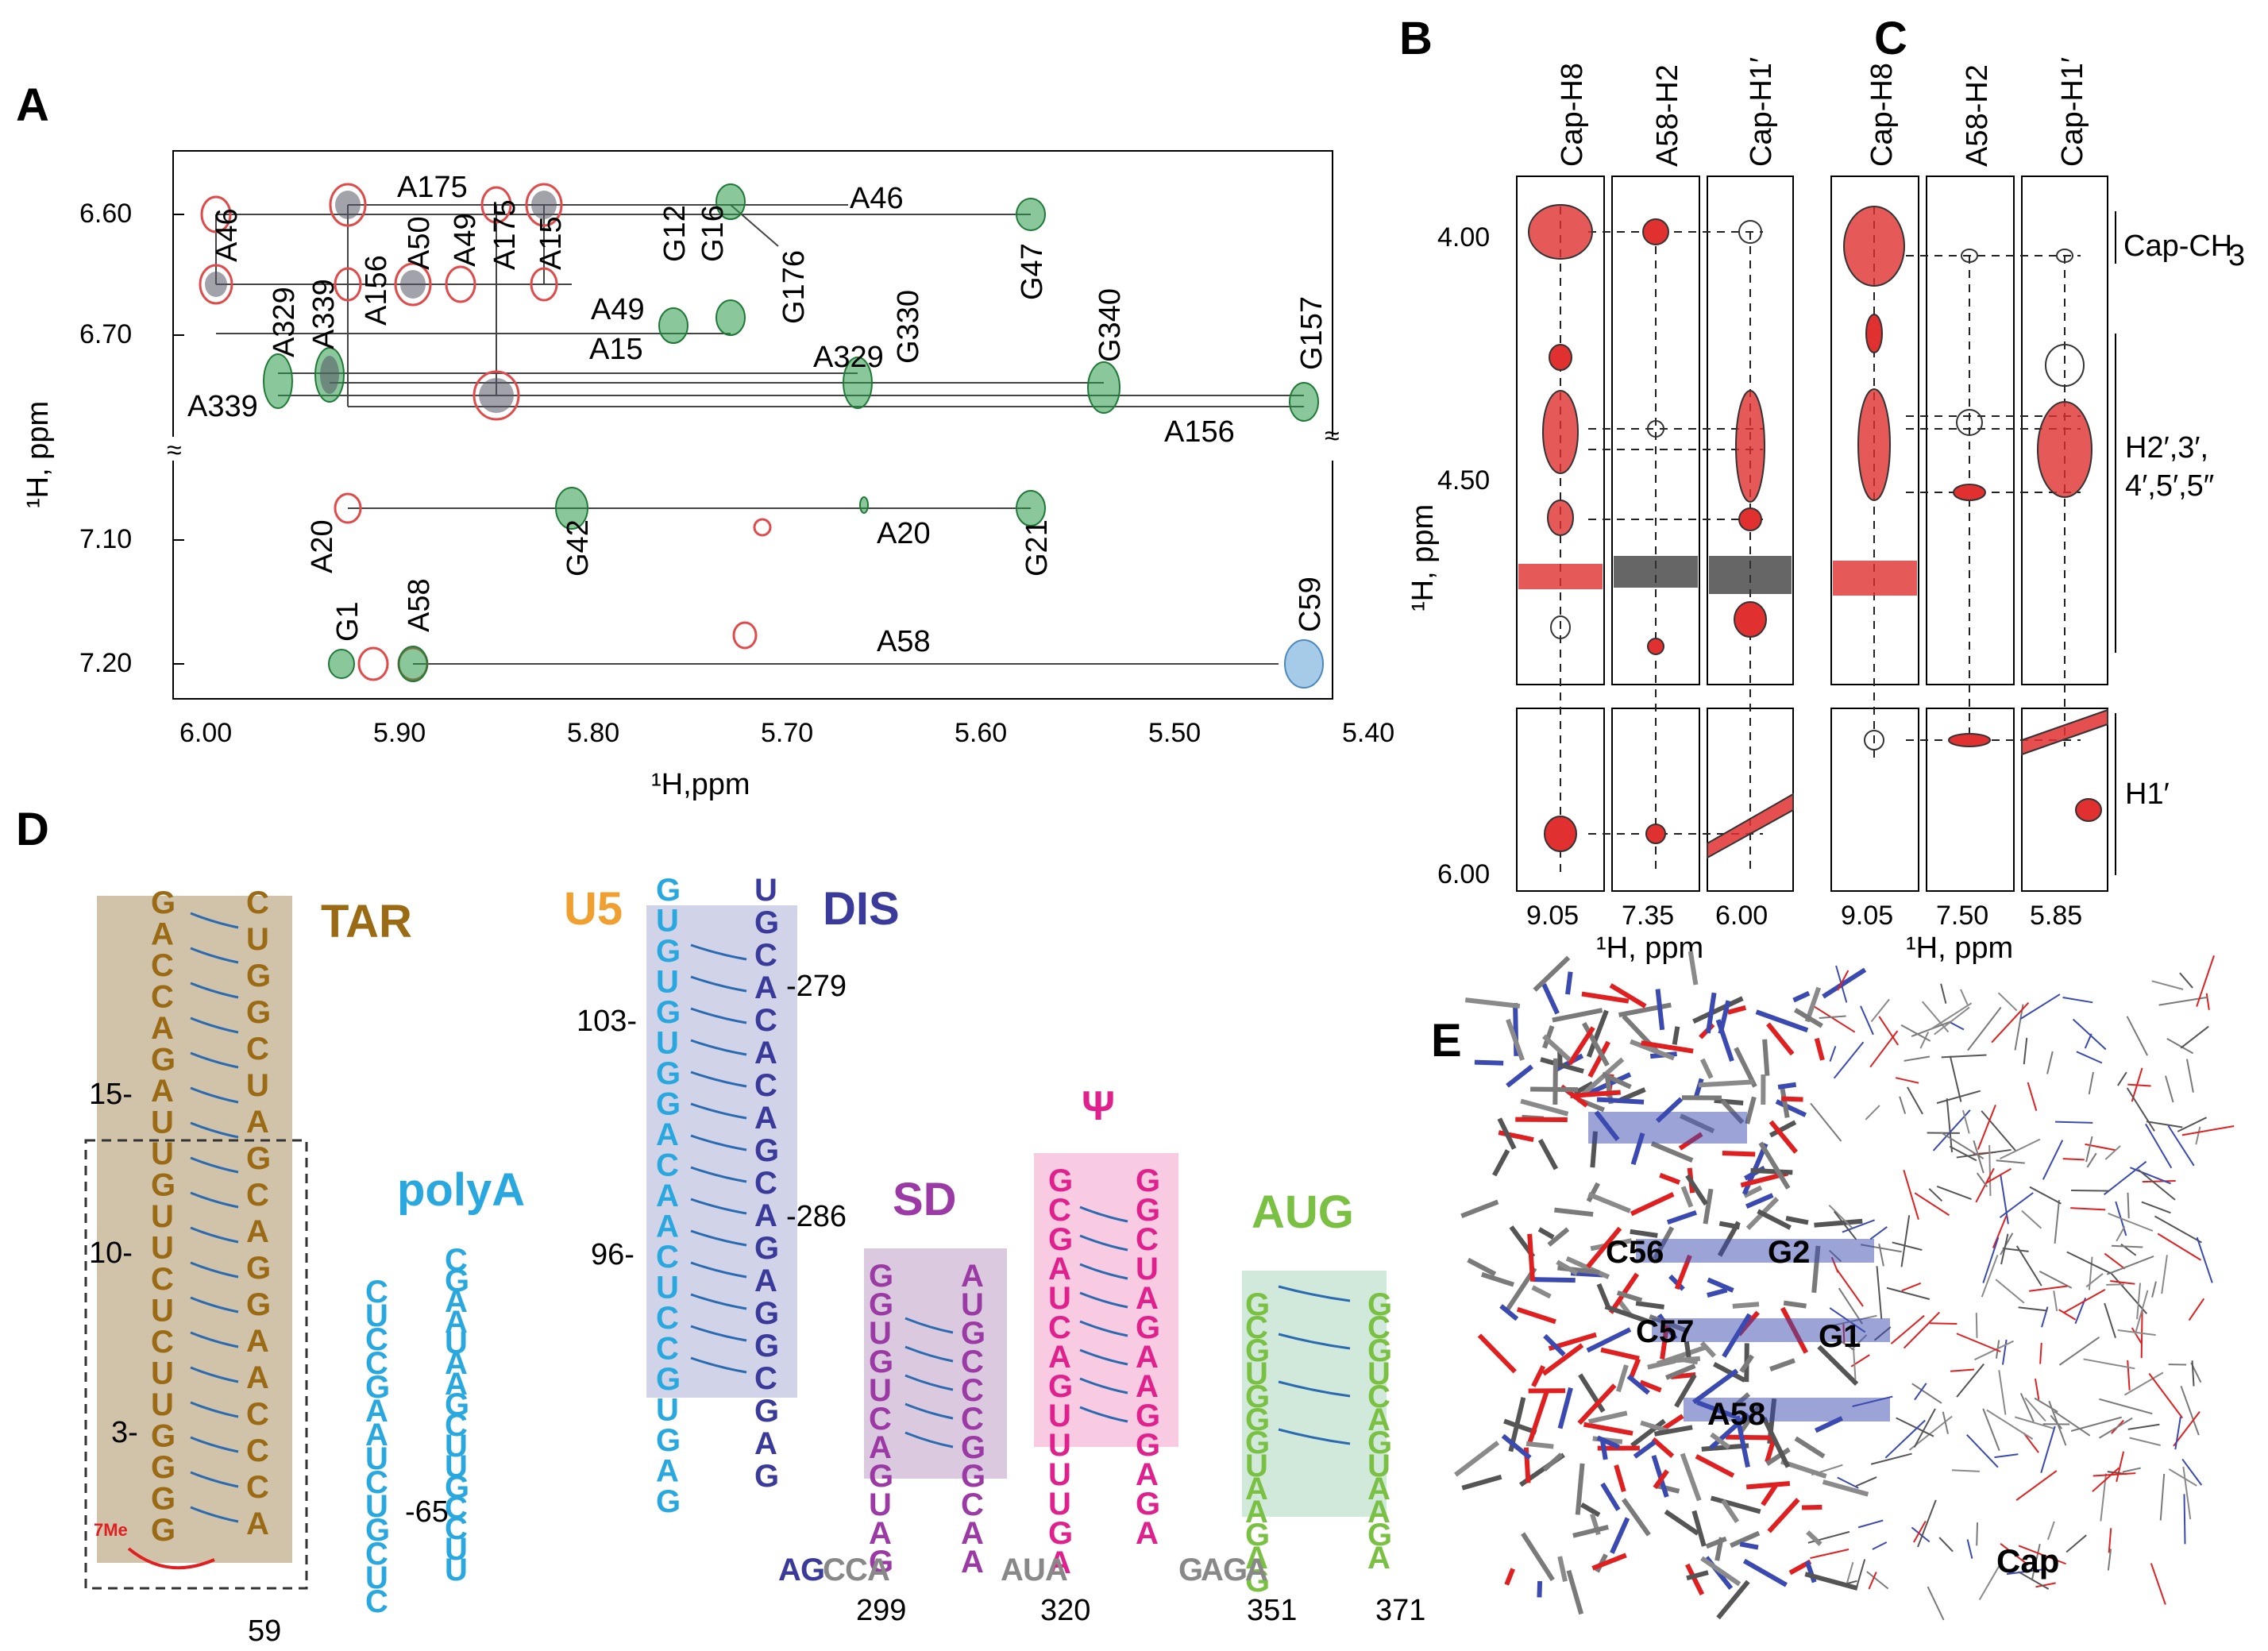  Describe the element at coordinates (1416, 38) in the screenshot. I see `panel-b-letter: B` at that location.